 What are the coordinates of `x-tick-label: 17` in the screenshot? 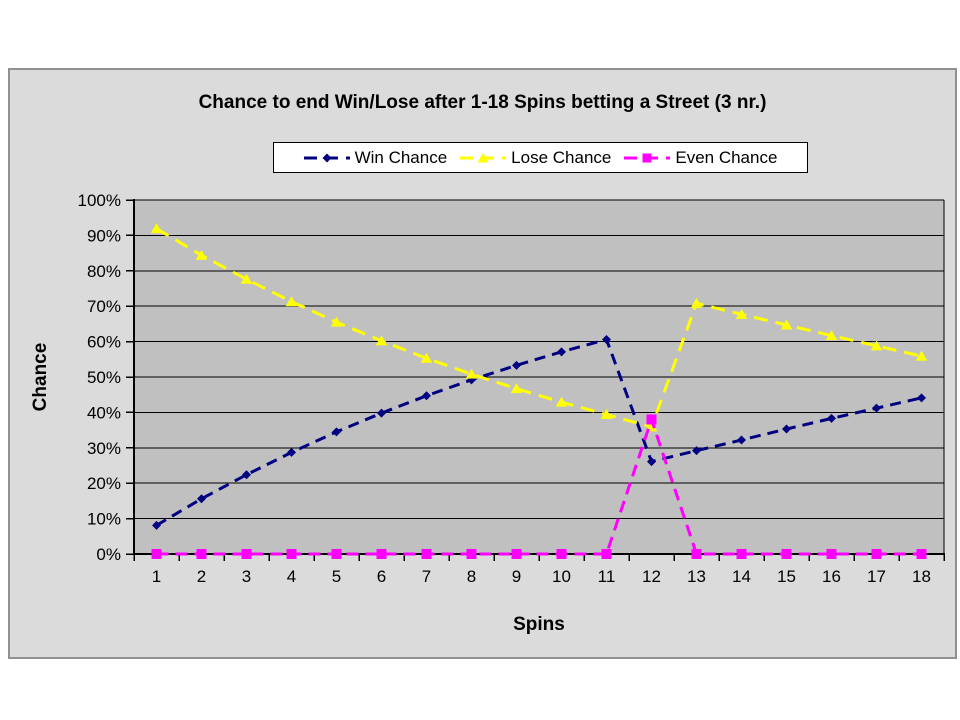 It's located at (876, 576).